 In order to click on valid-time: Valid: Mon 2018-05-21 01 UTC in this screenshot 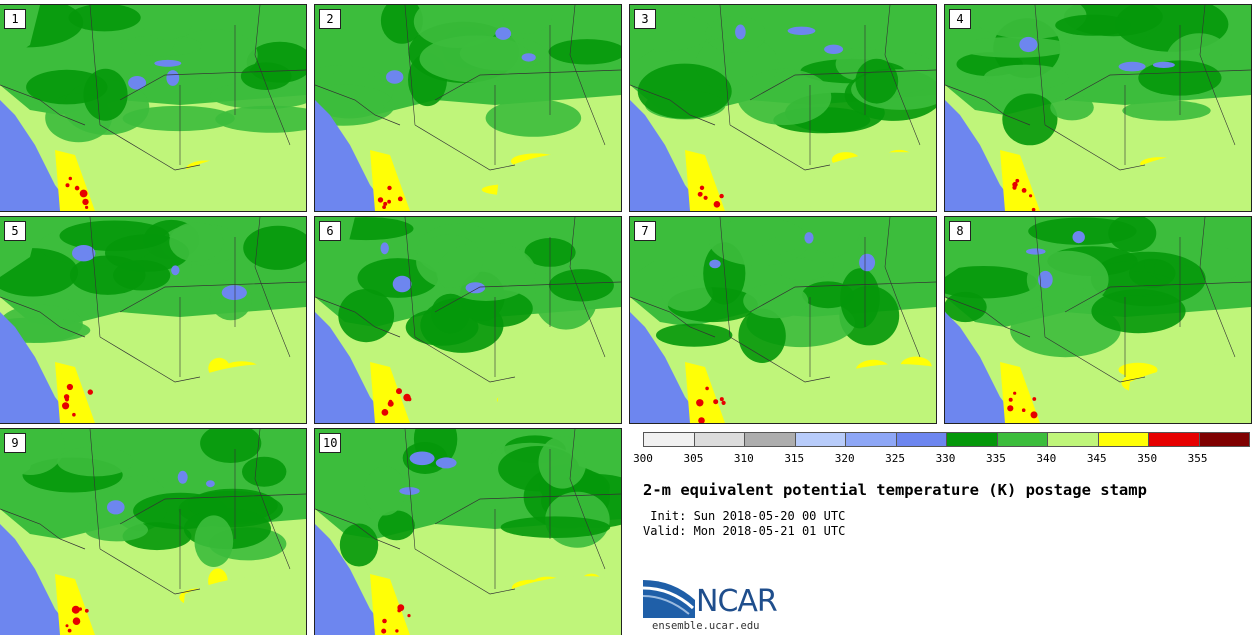, I will do `click(744, 531)`.